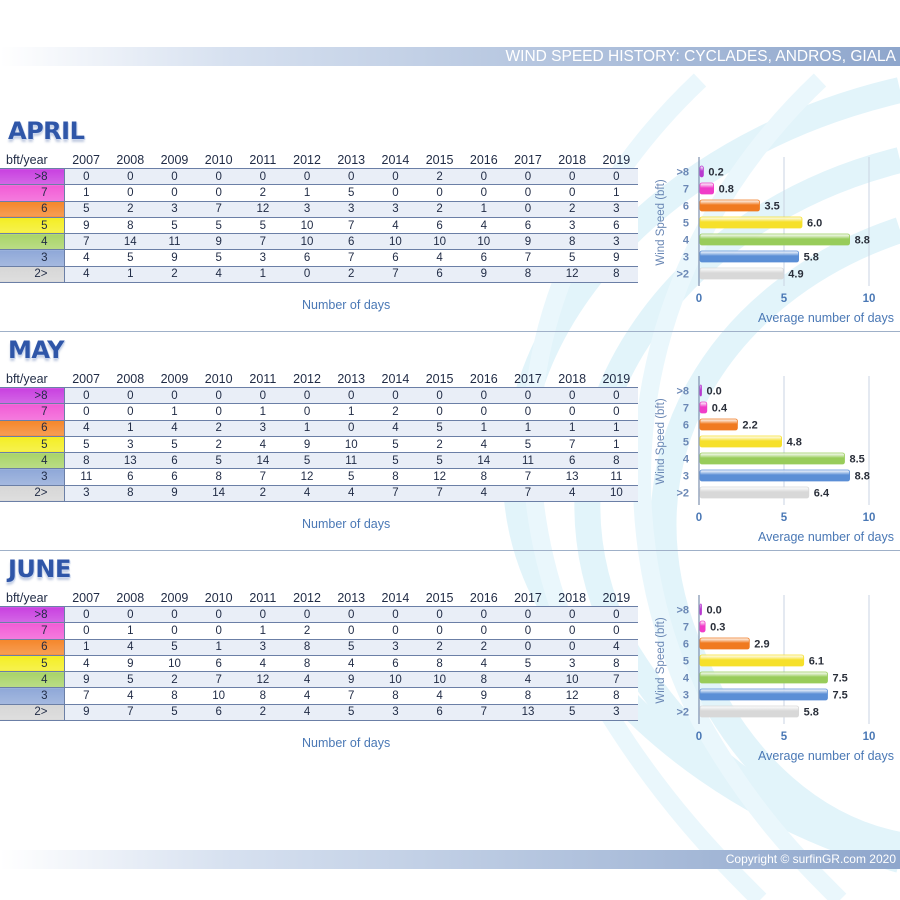  What do you see at coordinates (32, 680) in the screenshot?
I see `bft-label: 4` at bounding box center [32, 680].